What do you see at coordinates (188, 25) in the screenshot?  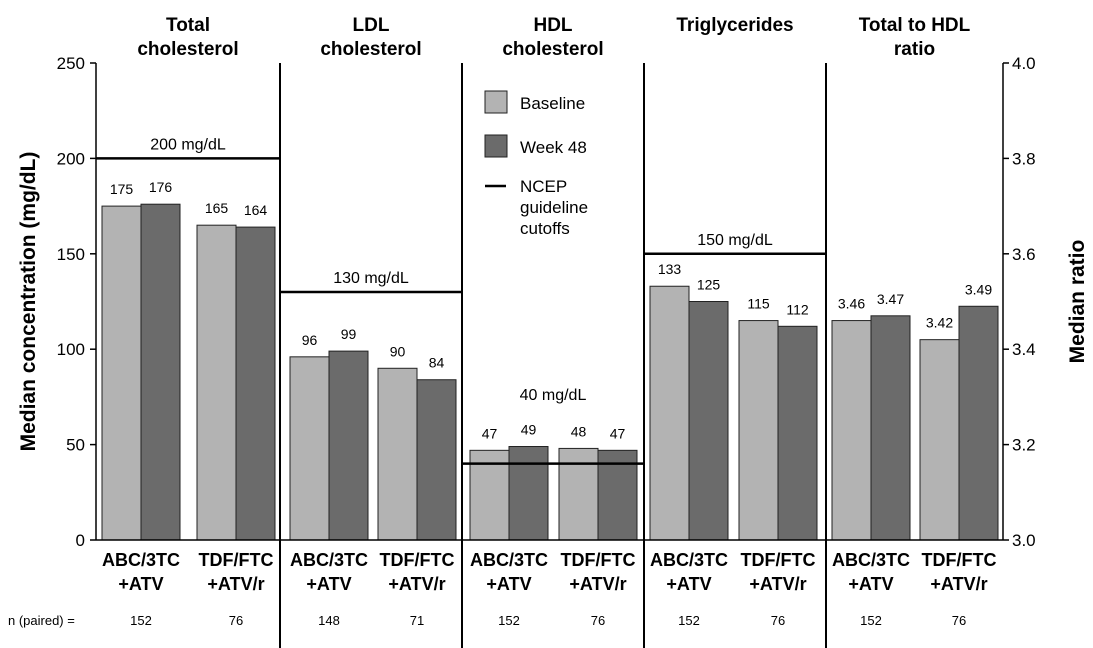 I see `panel-title: Total` at bounding box center [188, 25].